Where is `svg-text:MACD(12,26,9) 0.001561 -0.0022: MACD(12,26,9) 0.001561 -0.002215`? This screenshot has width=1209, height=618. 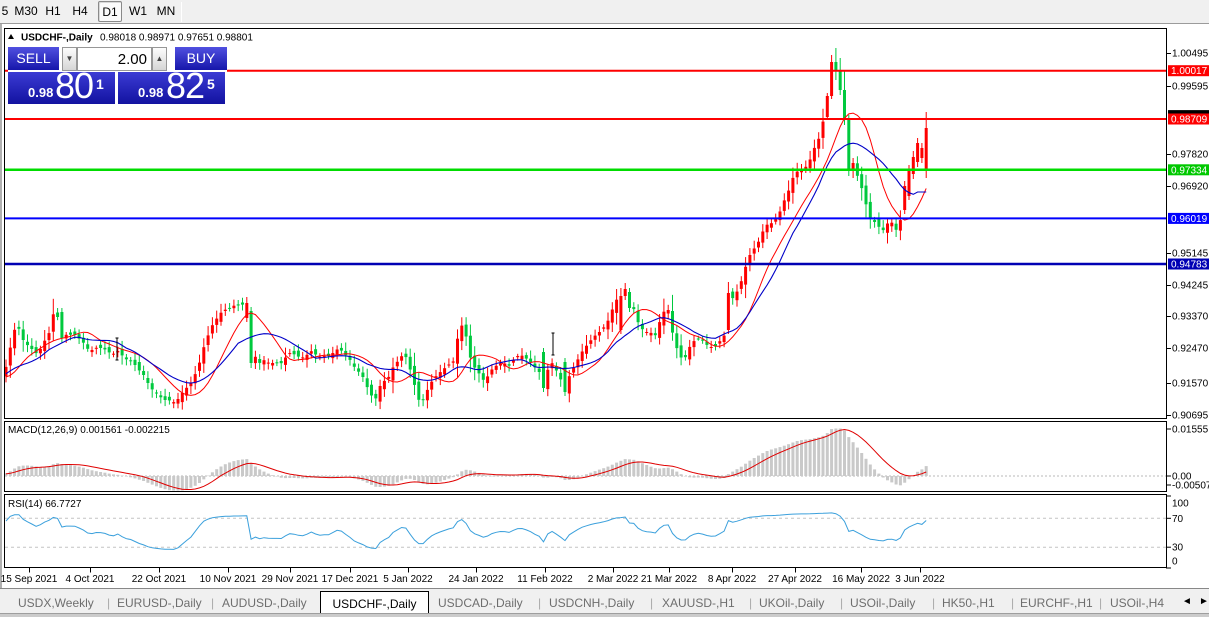
svg-text:MACD(12,26,9) 0.001561 -0.0022: MACD(12,26,9) 0.001561 -0.002215 is located at coordinates (89, 430).